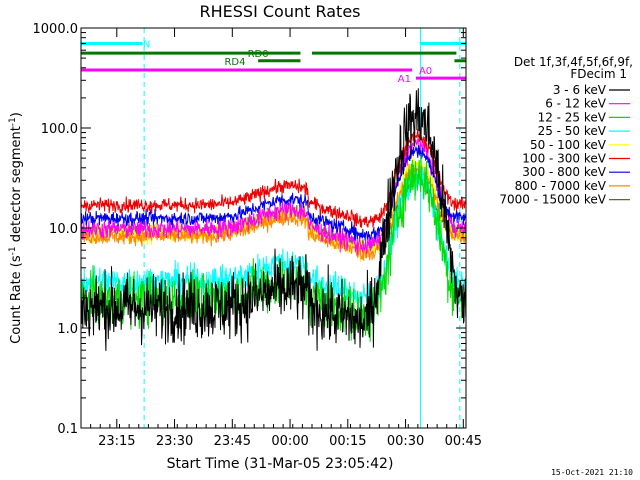 Image resolution: width=640 pixels, height=480 pixels. I want to click on flag-label-a1: A1, so click(404, 79).